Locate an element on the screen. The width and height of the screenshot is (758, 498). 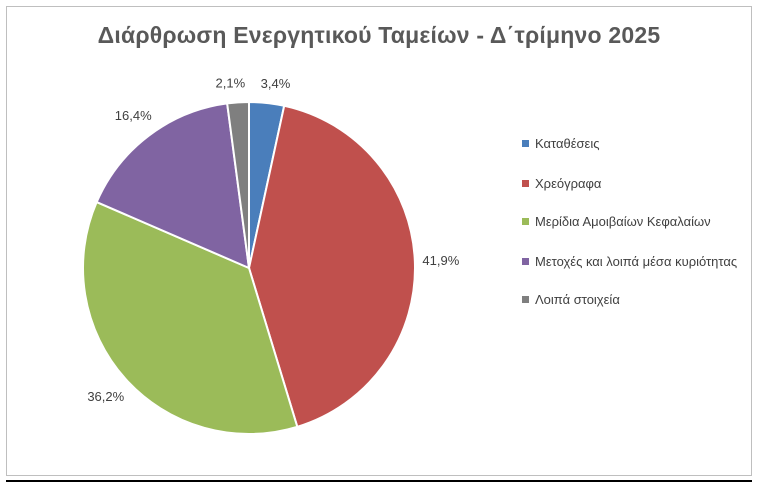
legend-item-other: Λοιπά στοιχεία is located at coordinates (631, 300).